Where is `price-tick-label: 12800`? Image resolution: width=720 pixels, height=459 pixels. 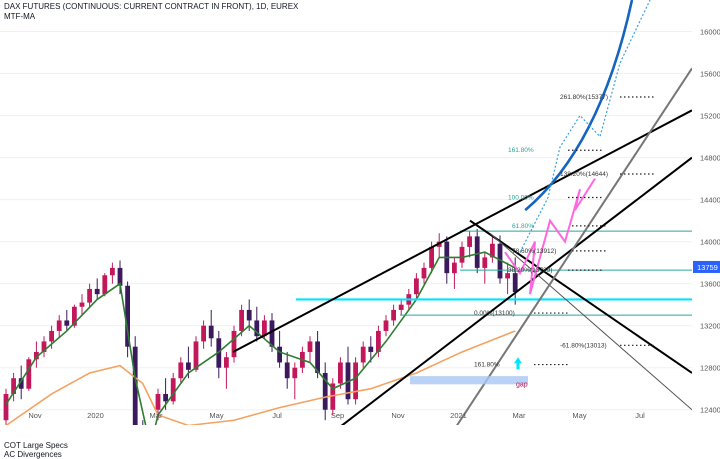
price-tick-label: 12800 is located at coordinates (710, 368).